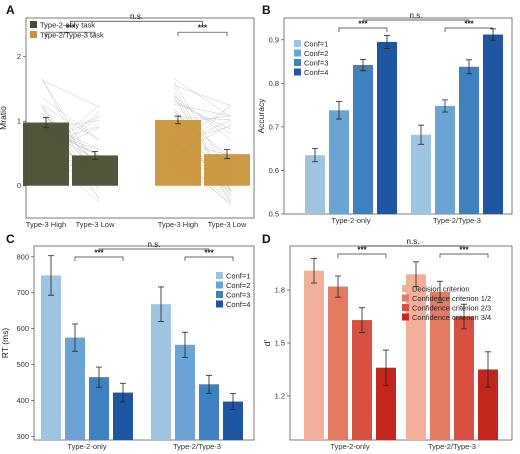 This screenshot has width=520, height=454. Describe the element at coordinates (22, 436) in the screenshot. I see `y-tick-label-C: 300` at that location.